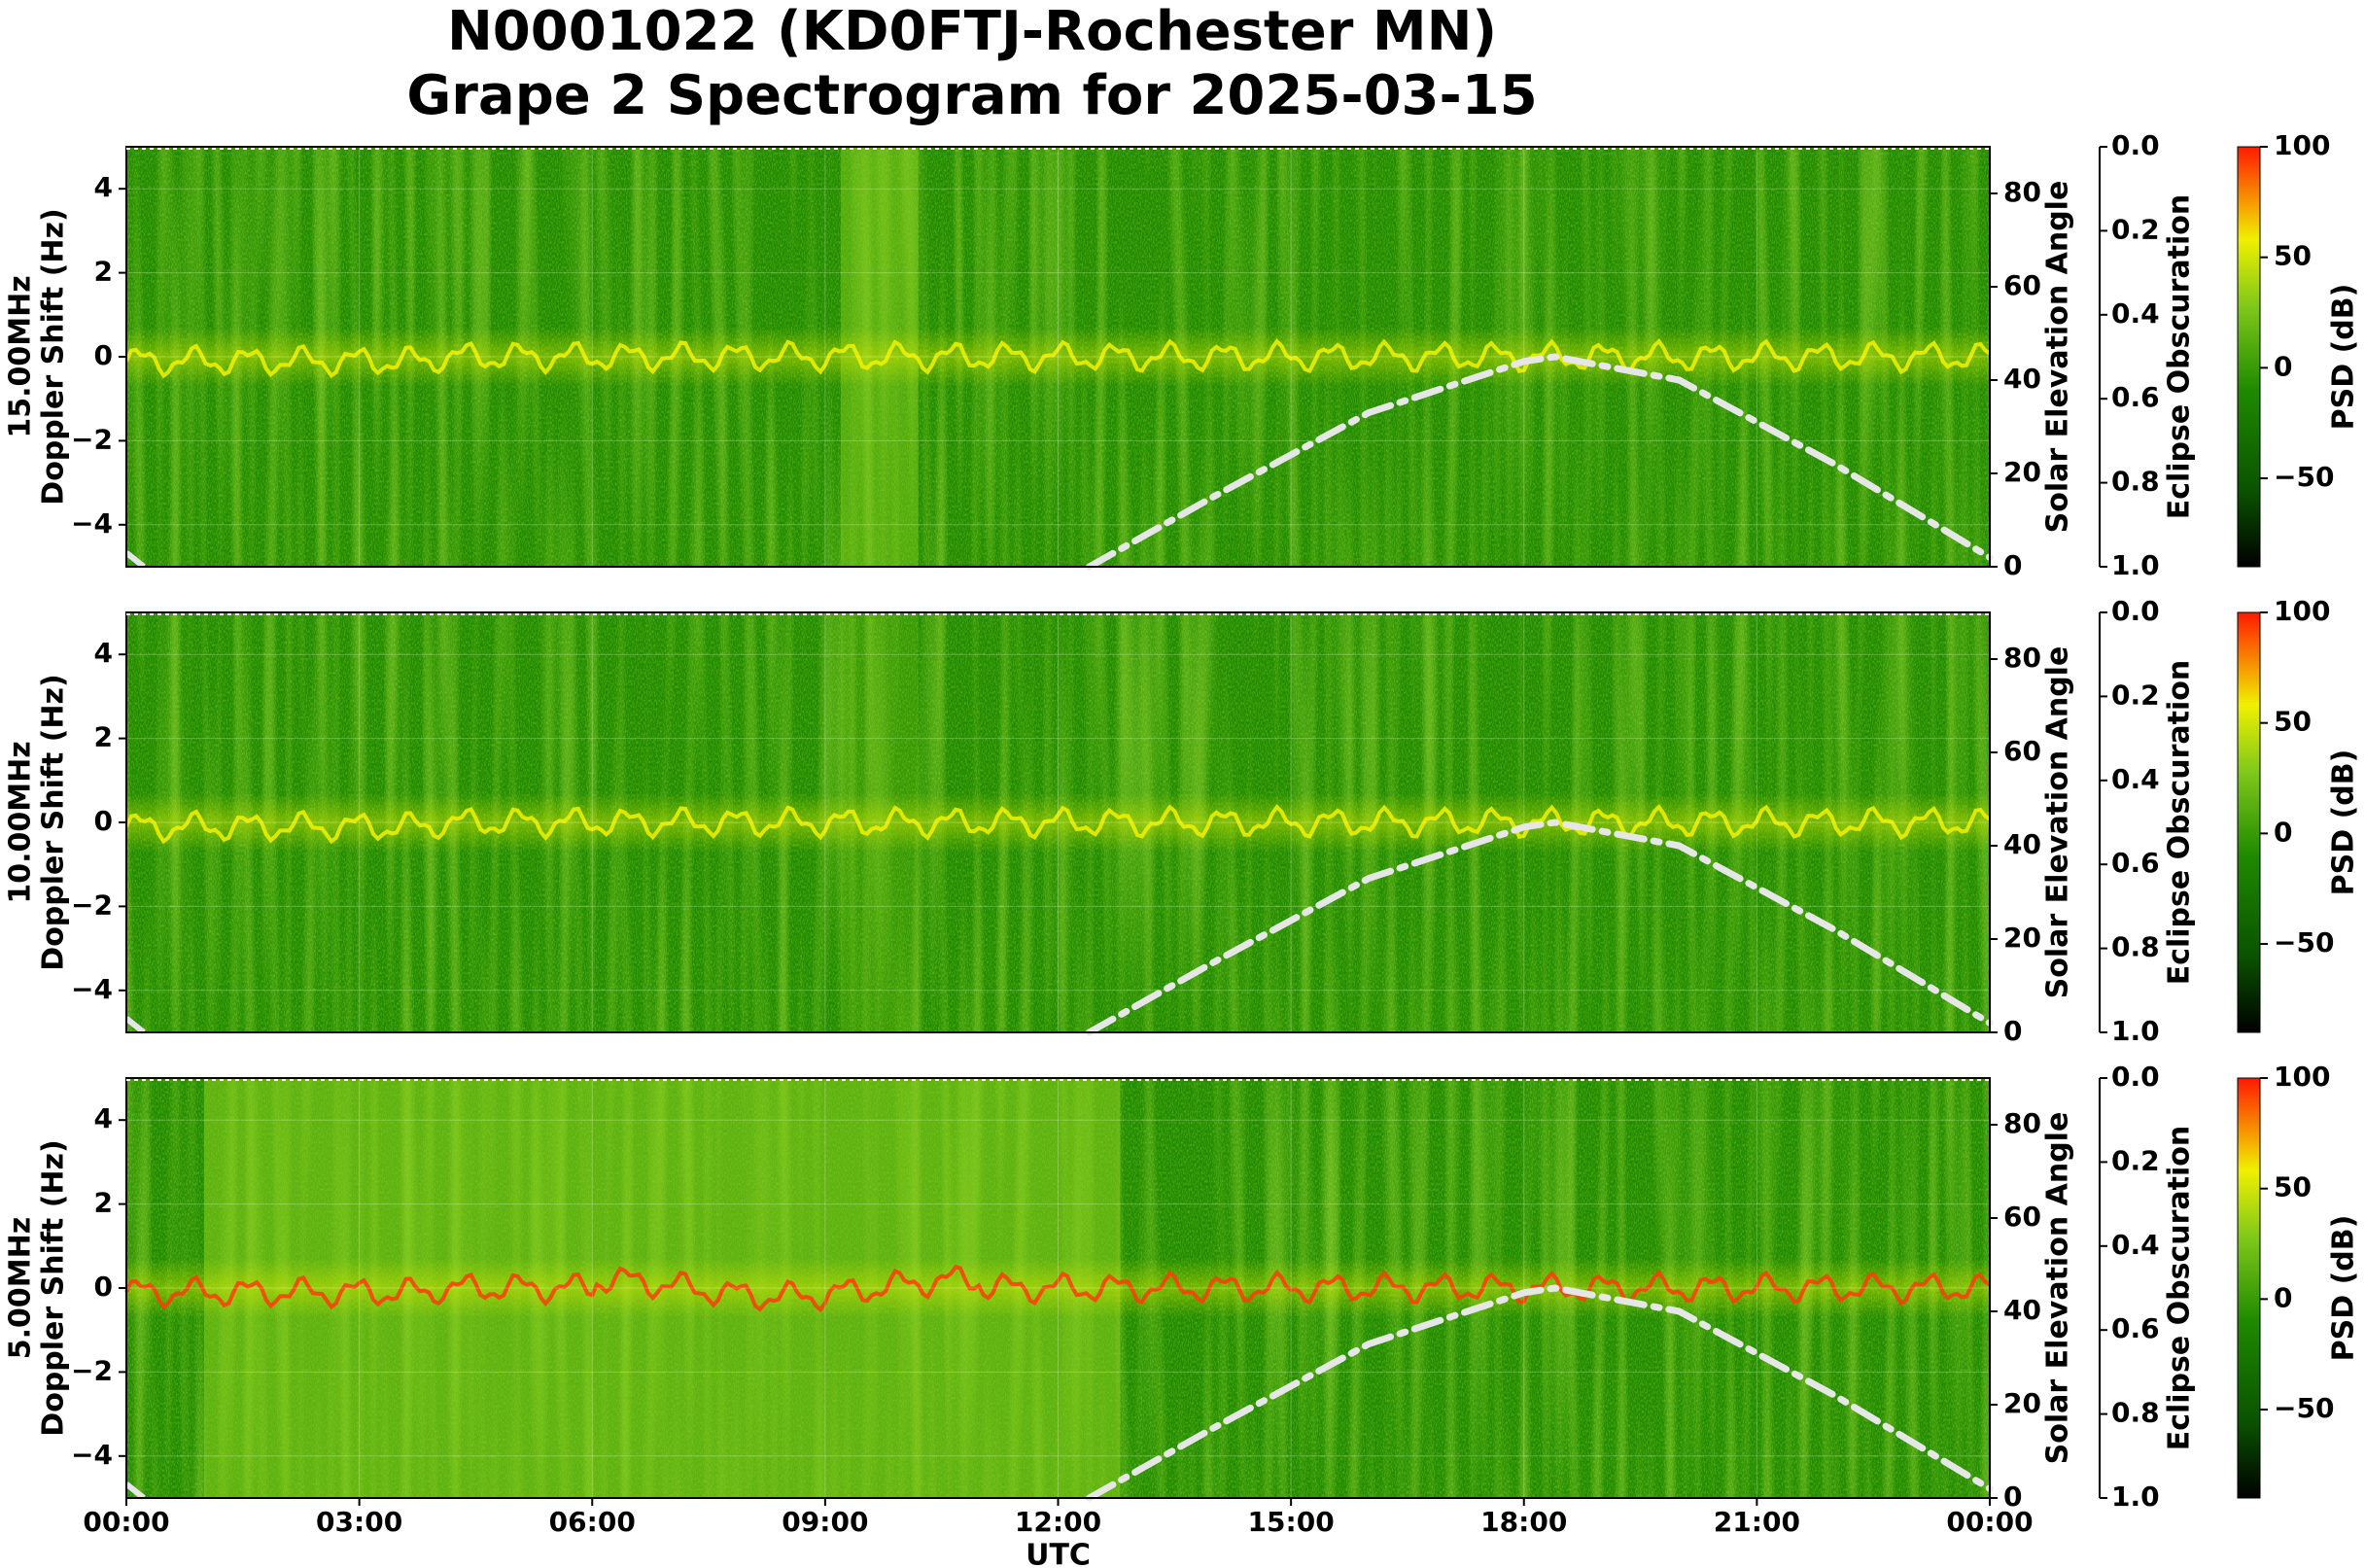 The height and width of the screenshot is (1568, 2365). Describe the element at coordinates (972, 31) in the screenshot. I see `title-line-1: N0001022 (KD0FTJ-Rochester MN)` at that location.